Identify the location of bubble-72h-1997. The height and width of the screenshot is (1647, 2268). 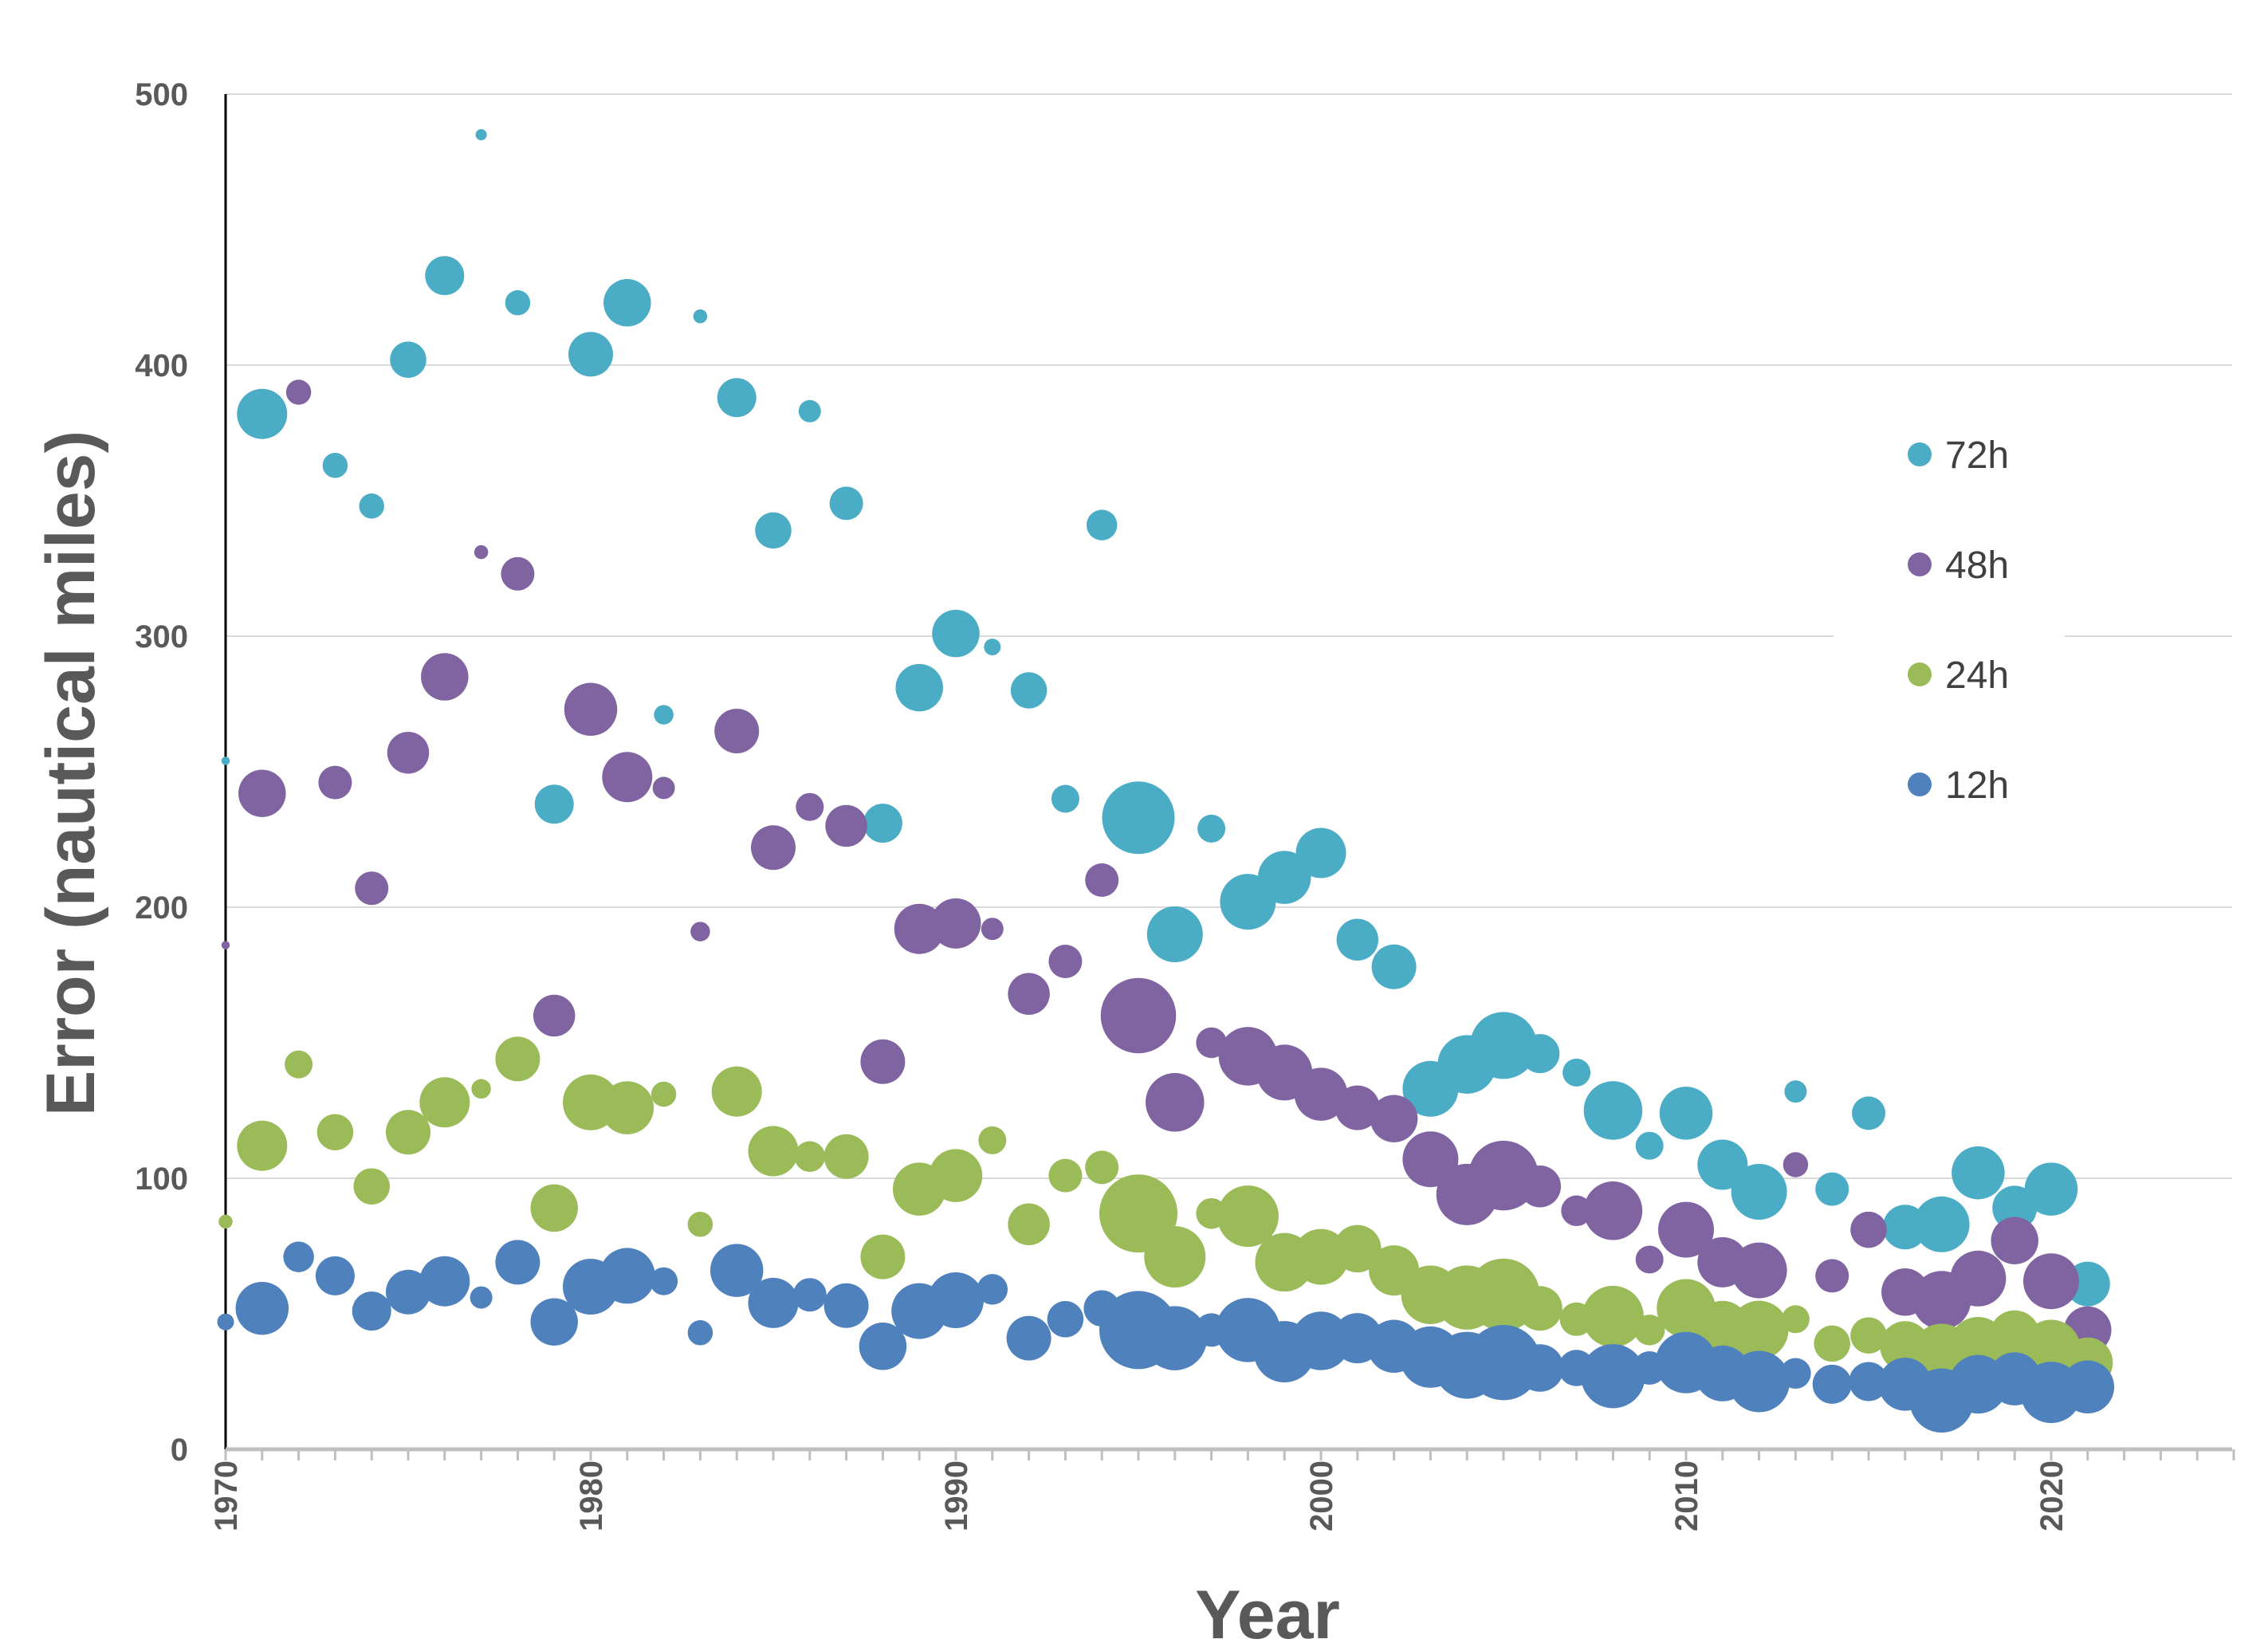
(1212, 829).